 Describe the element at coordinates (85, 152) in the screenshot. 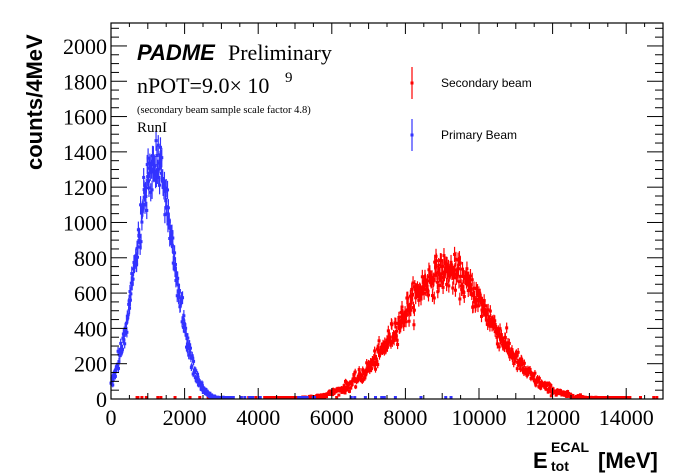

I see `y-tick-label: 1400` at that location.